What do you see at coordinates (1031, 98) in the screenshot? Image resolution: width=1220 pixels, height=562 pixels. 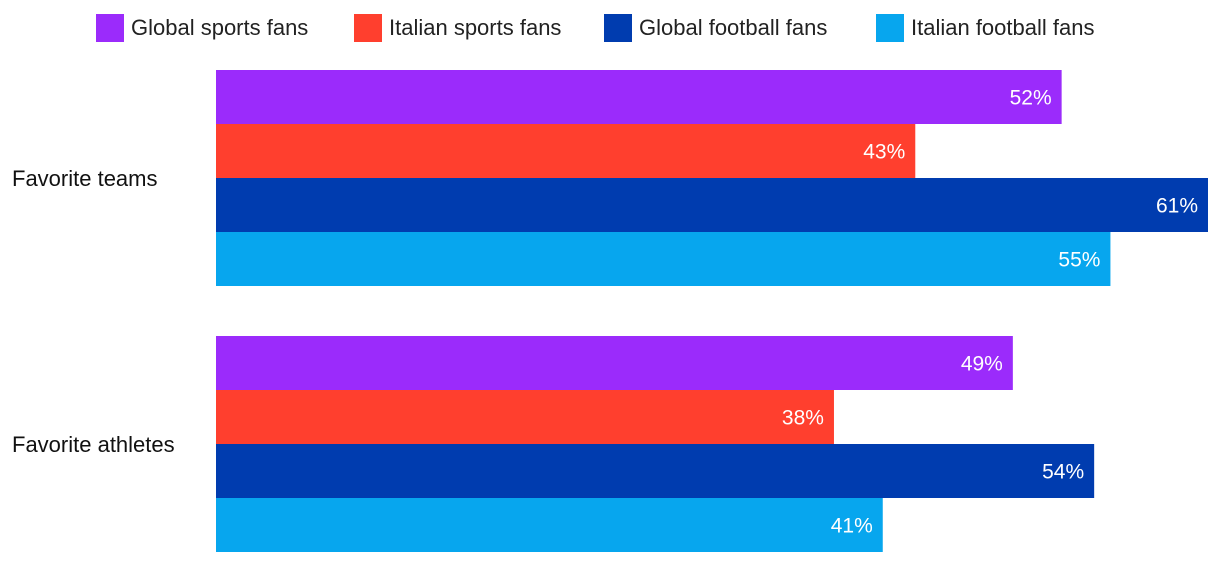 I see `bar-value-label-1-1: 52%` at bounding box center [1031, 98].